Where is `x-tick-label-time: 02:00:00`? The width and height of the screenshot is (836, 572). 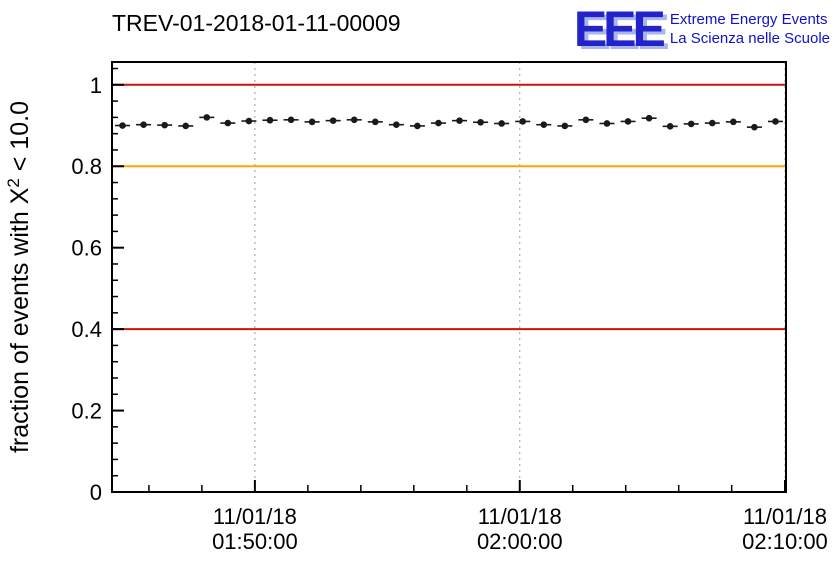
x-tick-label-time: 02:00:00 is located at coordinates (520, 541).